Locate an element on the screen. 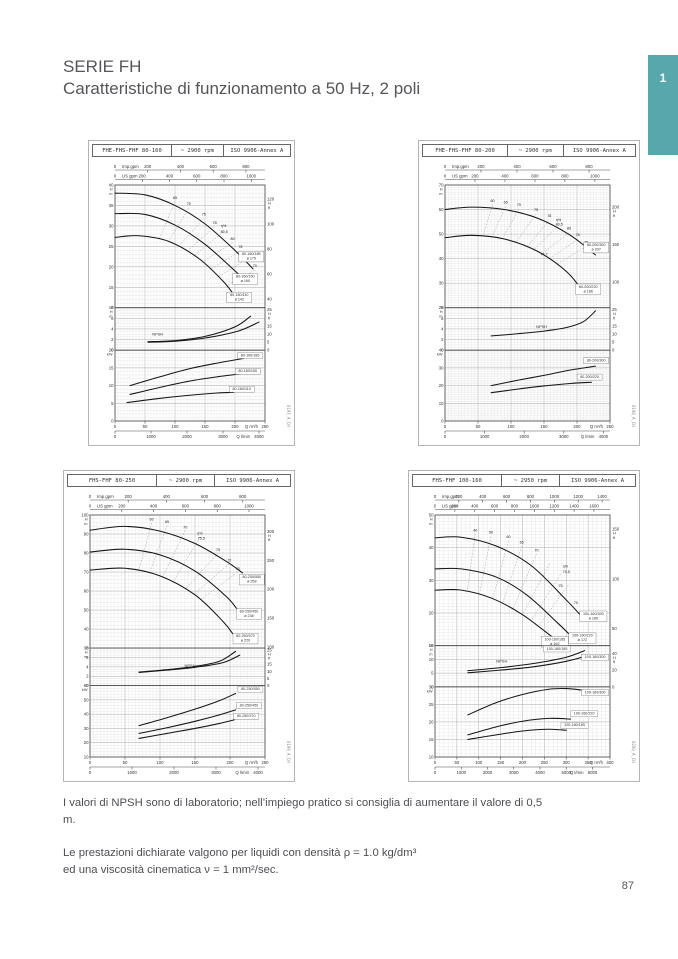  svg-text: m is located at coordinates (110, 193).